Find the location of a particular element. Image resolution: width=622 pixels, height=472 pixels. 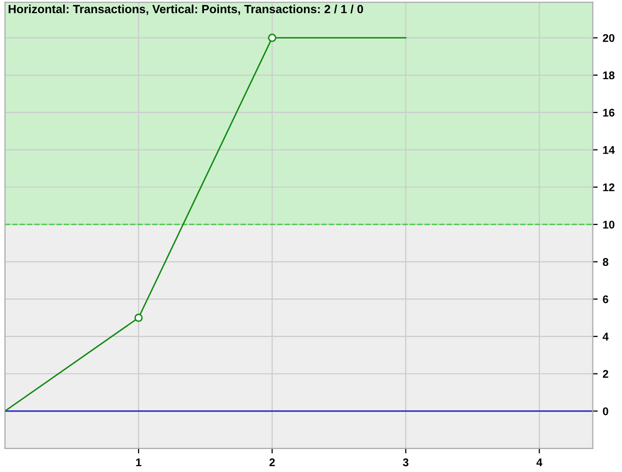

y-tick-label: 4 is located at coordinates (605, 336).